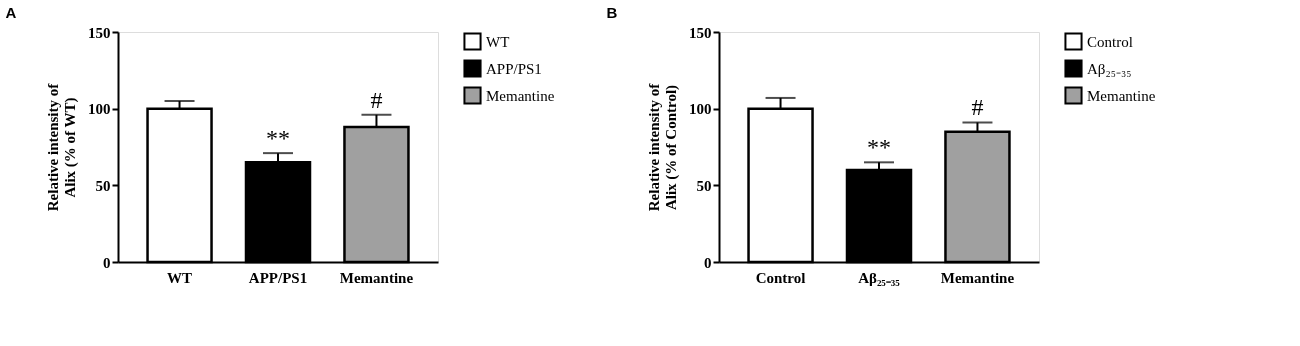 This screenshot has width=1300, height=346. What do you see at coordinates (180, 277) in the screenshot?
I see `x-tick-label: WT` at bounding box center [180, 277].